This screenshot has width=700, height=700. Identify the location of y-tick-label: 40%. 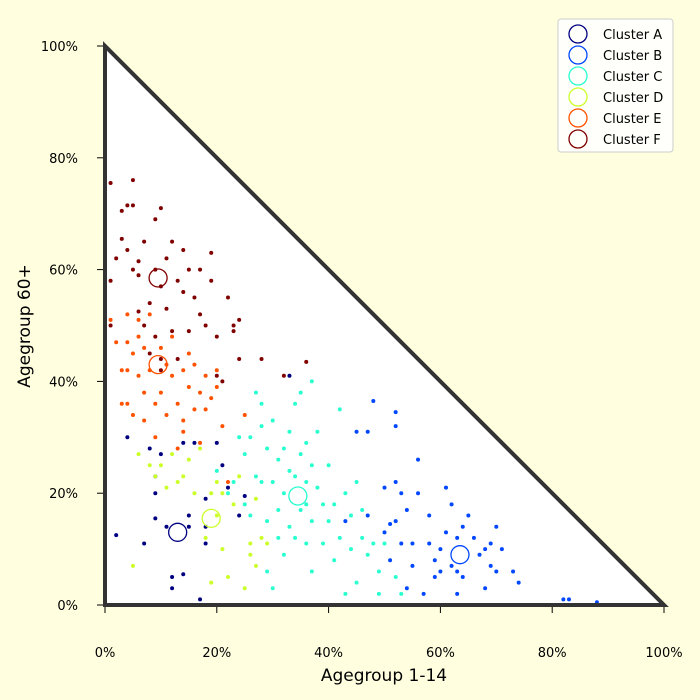
(63, 382).